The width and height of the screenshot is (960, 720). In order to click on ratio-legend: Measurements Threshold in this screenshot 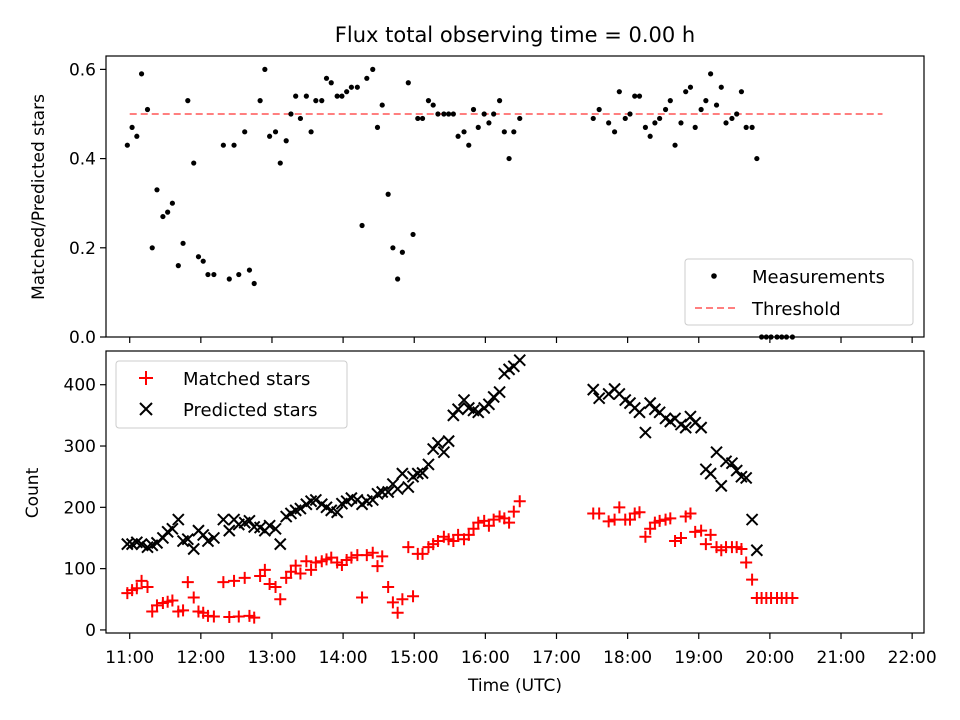, I will do `click(799, 292)`.